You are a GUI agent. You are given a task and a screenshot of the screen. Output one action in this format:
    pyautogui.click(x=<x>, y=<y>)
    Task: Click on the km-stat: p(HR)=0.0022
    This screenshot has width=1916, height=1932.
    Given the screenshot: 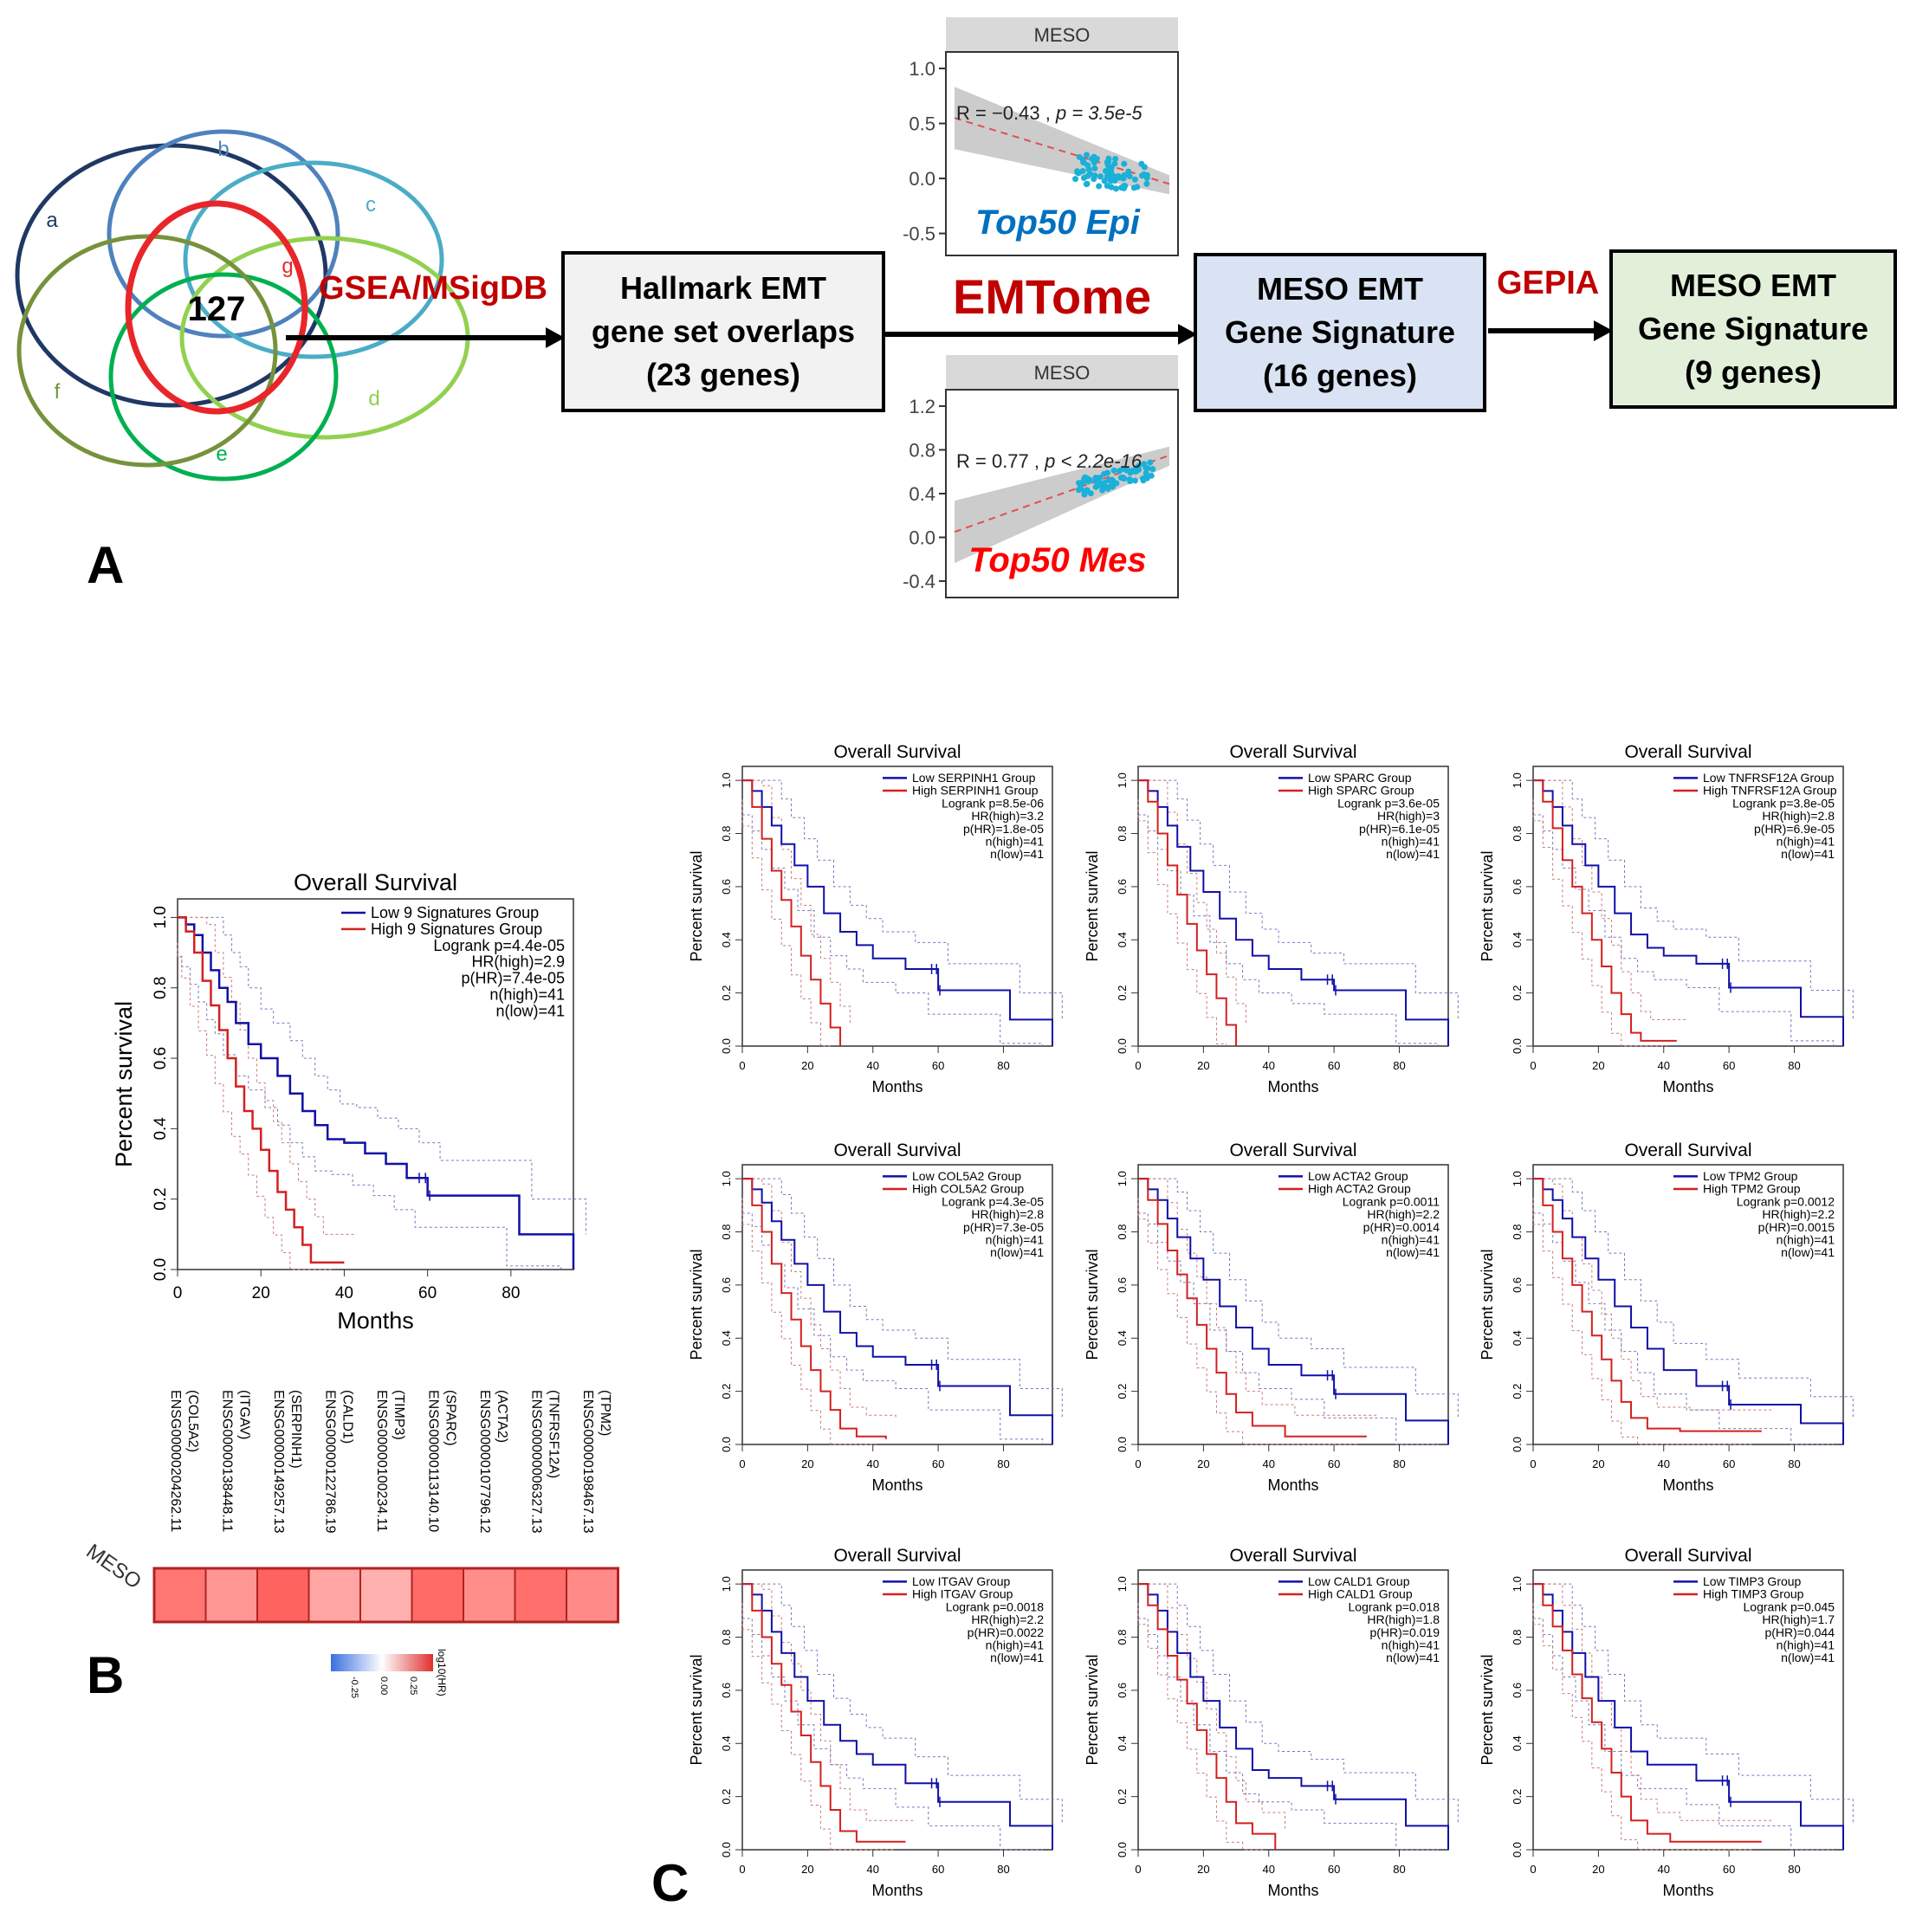 What is the action you would take?
    pyautogui.click(x=1007, y=1632)
    